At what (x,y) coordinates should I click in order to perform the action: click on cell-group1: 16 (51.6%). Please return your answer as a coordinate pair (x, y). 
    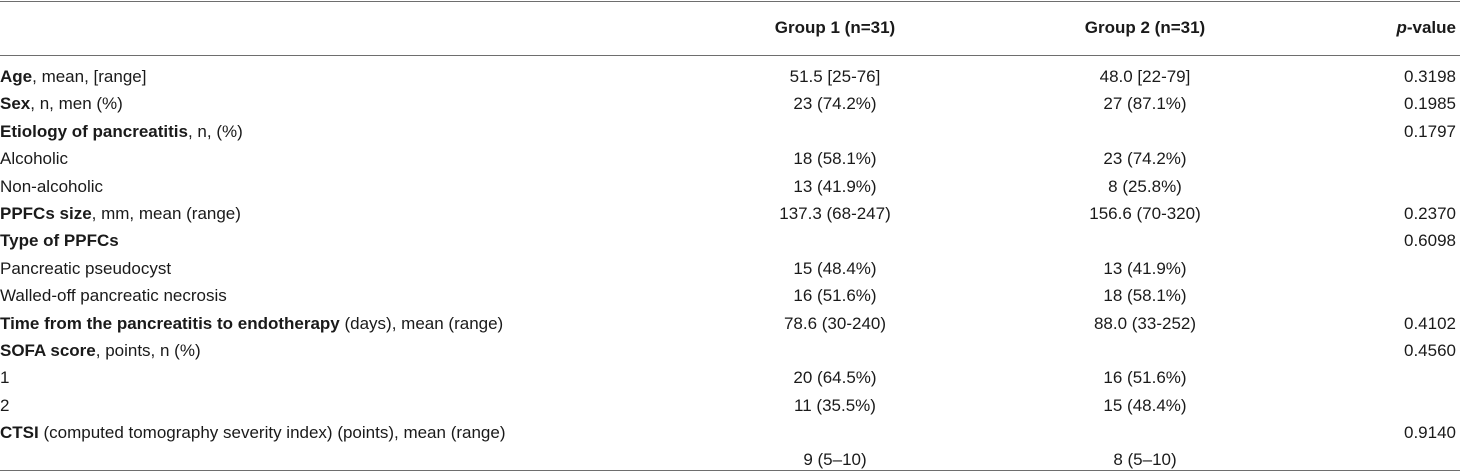
    Looking at the image, I should click on (835, 296).